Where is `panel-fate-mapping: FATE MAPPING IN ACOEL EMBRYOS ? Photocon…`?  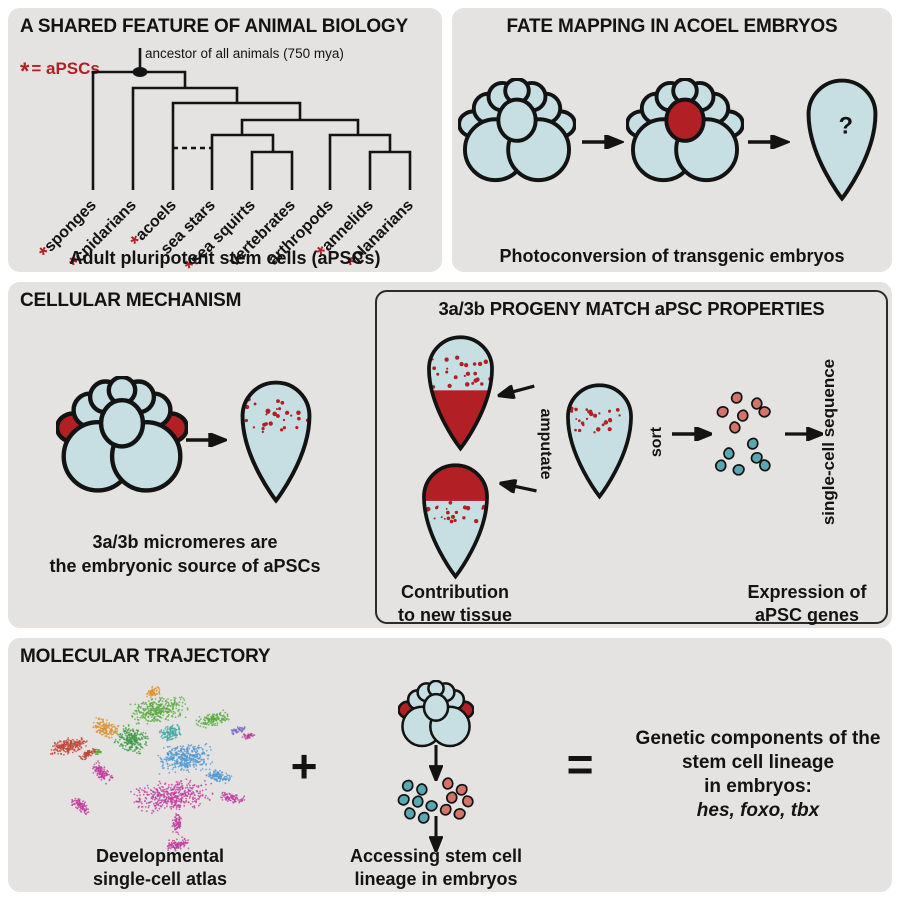
panel-fate-mapping: FATE MAPPING IN ACOEL EMBRYOS ? Photocon… is located at coordinates (672, 140).